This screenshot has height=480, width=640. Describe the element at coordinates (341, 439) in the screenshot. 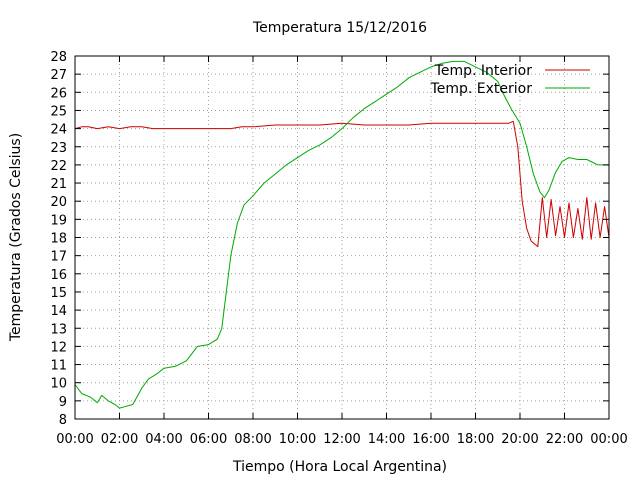

I see `x-tick-label: 12:00` at that location.